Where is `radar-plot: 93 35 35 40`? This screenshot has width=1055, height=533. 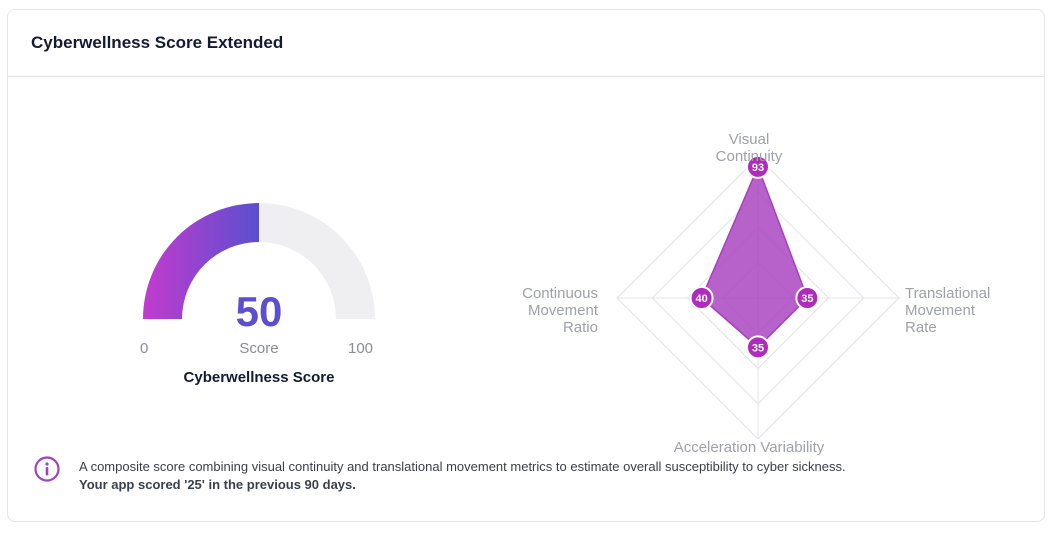 radar-plot: 93 35 35 40 is located at coordinates (758, 297).